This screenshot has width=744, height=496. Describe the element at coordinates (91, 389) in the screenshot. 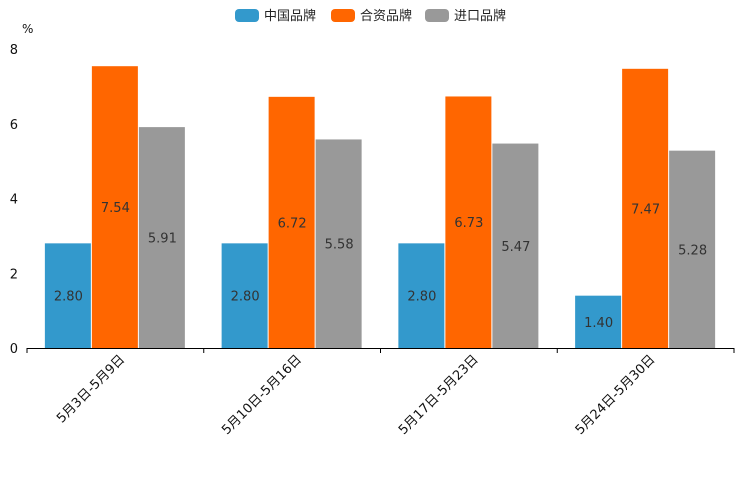

I see `x-category-label: 5月3日-5月9日` at that location.